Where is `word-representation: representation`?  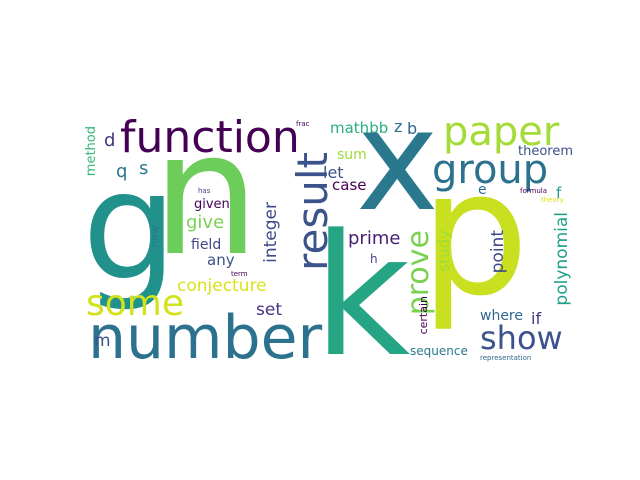
word-representation: representation is located at coordinates (506, 358).